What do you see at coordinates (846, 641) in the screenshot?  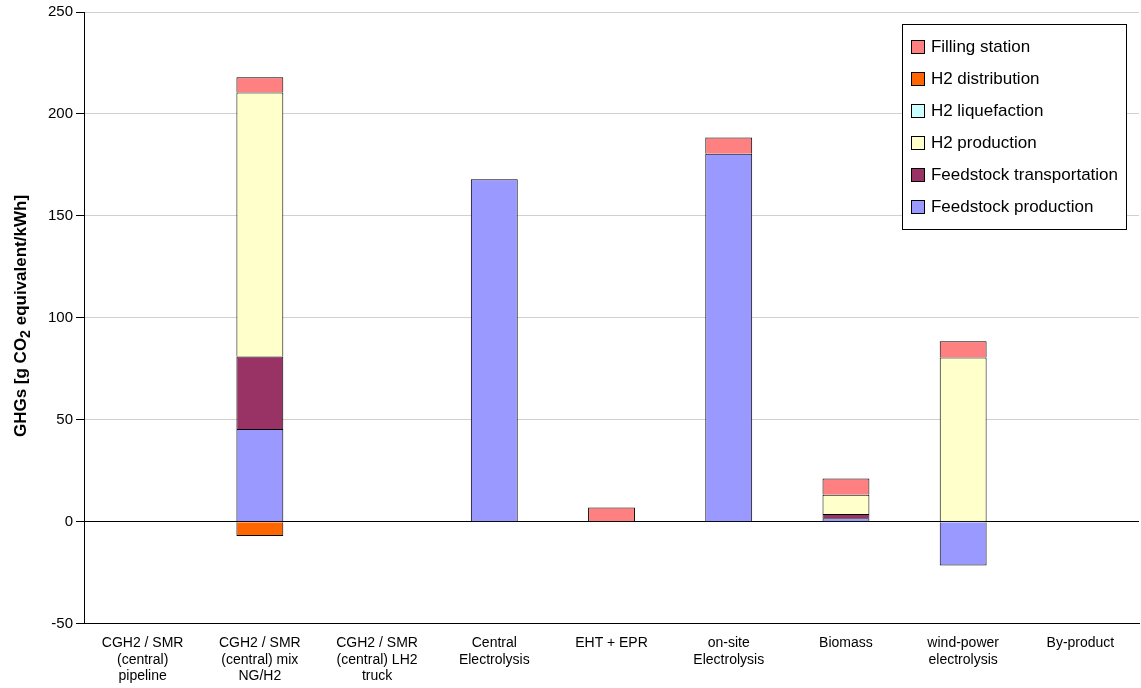 I see `x-tick-label: Biomass` at bounding box center [846, 641].